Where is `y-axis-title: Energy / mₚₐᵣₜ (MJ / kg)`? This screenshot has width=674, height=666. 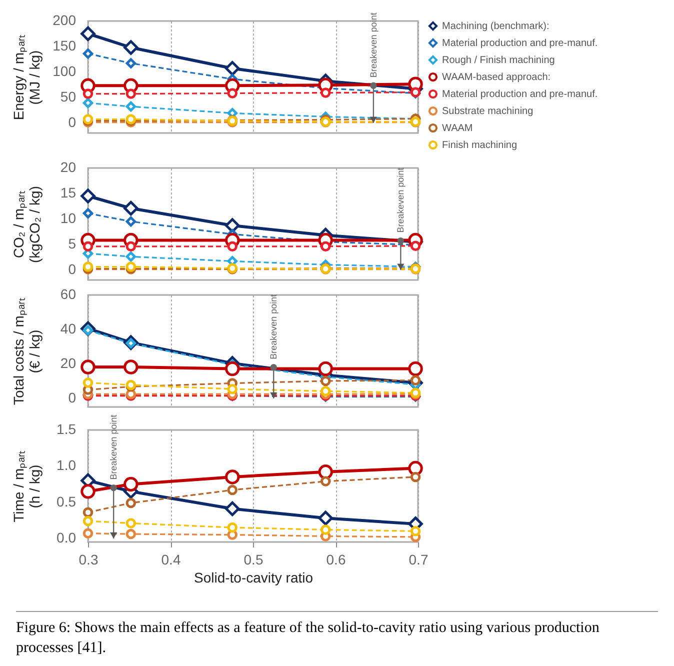
y-axis-title: Energy / mₚₐᵣₜ (MJ / kg) is located at coordinates (26, 77).